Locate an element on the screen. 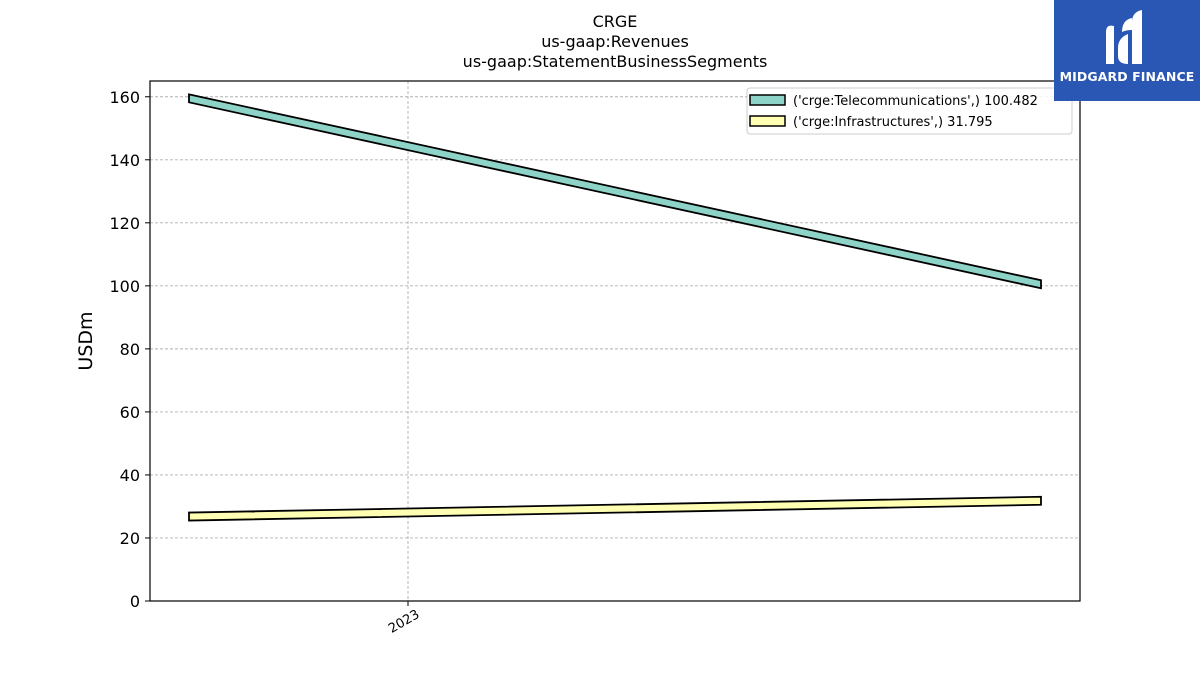  logo-icon is located at coordinates (1124, 37).